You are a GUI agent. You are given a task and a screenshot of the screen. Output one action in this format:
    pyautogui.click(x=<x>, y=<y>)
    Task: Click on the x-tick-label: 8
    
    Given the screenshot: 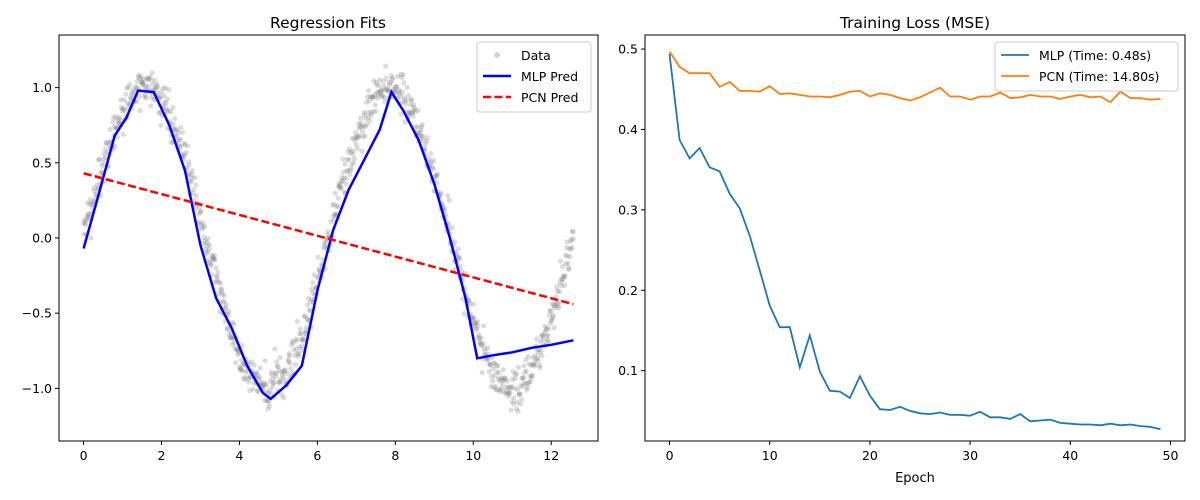 What is the action you would take?
    pyautogui.click(x=395, y=455)
    